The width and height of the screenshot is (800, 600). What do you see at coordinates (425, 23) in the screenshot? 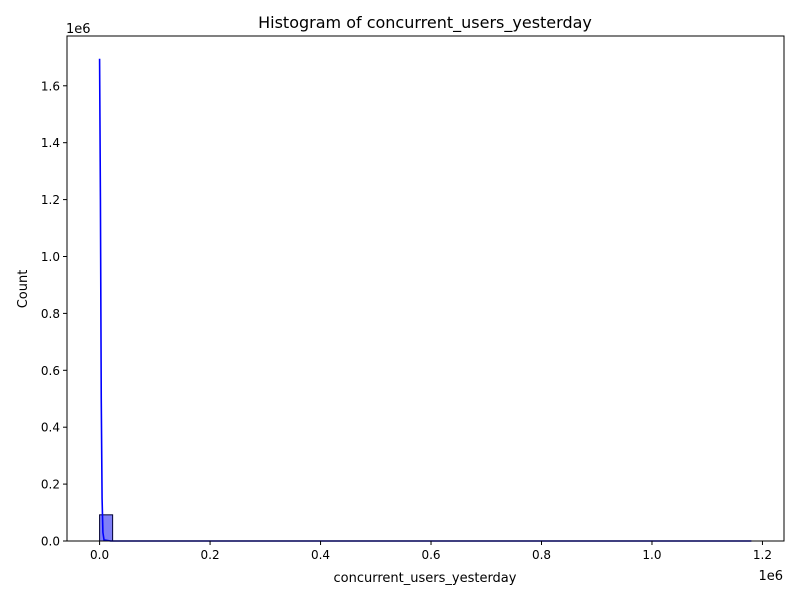
I see `chart-title: Histogram of concurrent_users_yesterday` at bounding box center [425, 23].